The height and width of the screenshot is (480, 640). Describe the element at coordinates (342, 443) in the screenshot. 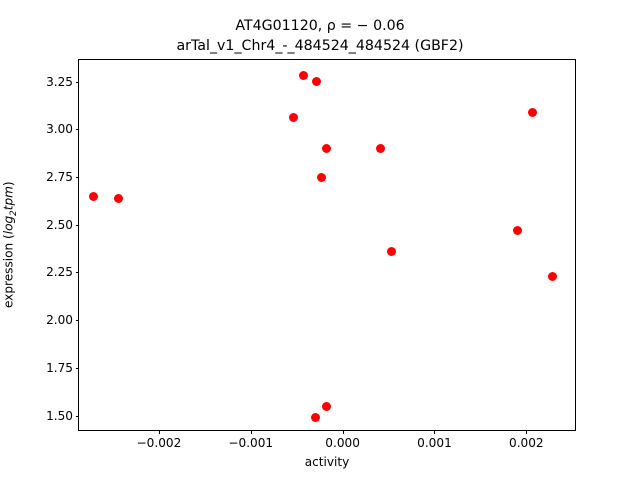

I see `x-axis-tick-label: 0.000` at that location.